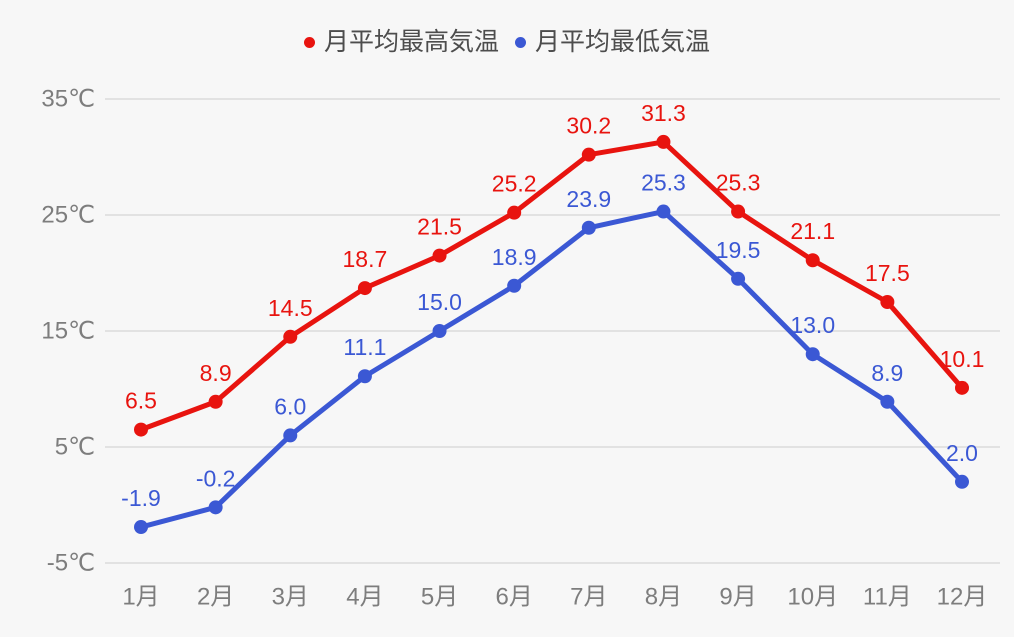 Image resolution: width=1014 pixels, height=637 pixels. Describe the element at coordinates (411, 42) in the screenshot. I see `legend-label-max-temp: 月平均最高気温` at that location.